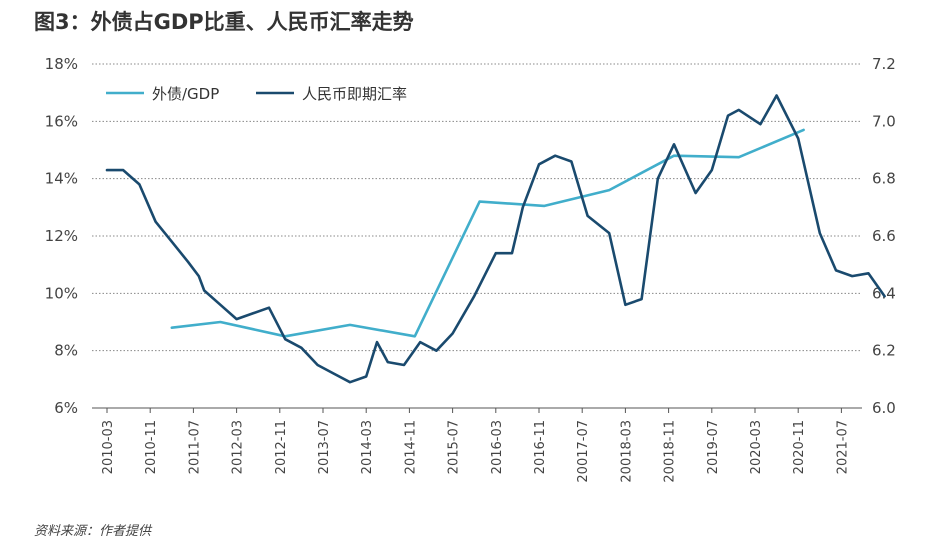  What do you see at coordinates (238, 447) in the screenshot?
I see `x-tick-label: 2012-03` at bounding box center [238, 447].